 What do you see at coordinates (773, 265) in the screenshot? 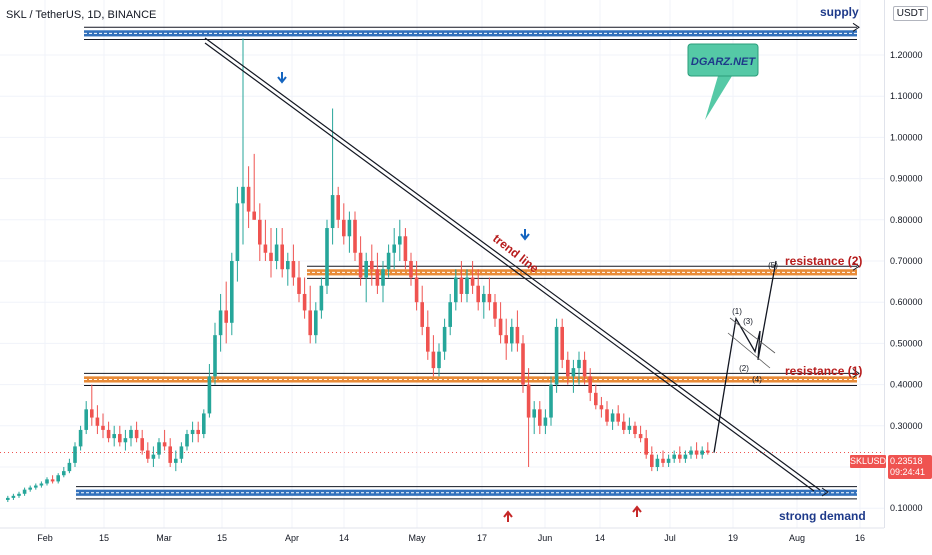
I see `wave-label: (5)` at bounding box center [773, 265].